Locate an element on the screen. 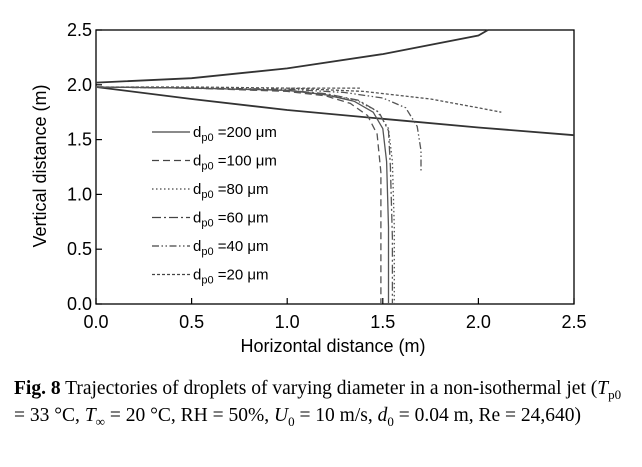 This screenshot has height=467, width=642. x-tick-label: 1.0 is located at coordinates (287, 322).